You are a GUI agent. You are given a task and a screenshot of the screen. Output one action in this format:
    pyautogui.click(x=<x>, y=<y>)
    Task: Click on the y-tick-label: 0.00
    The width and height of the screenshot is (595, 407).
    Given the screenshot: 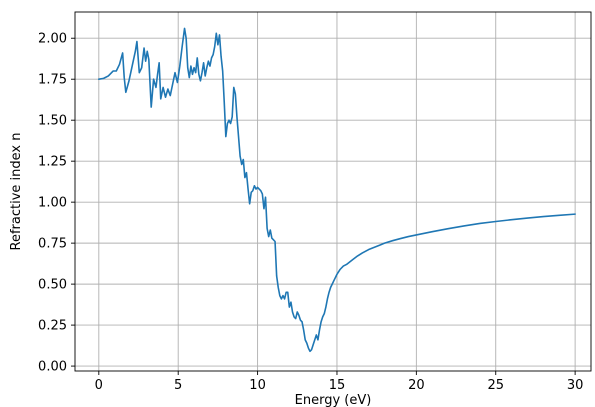 What is the action you would take?
    pyautogui.click(x=52, y=367)
    